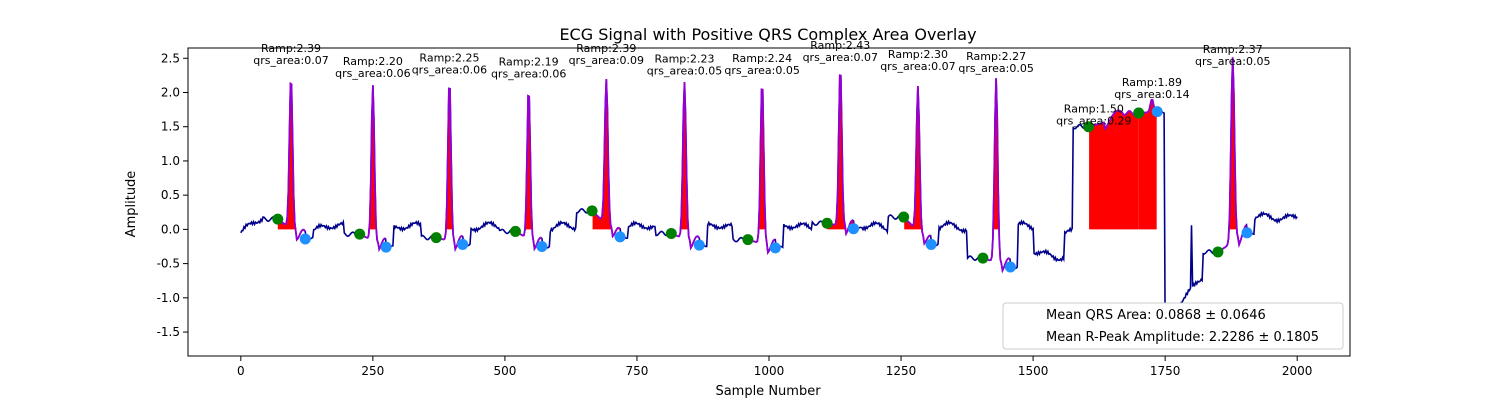  Describe the element at coordinates (606, 60) in the screenshot. I see `qrs-area-label: qrs_area:0.09` at that location.